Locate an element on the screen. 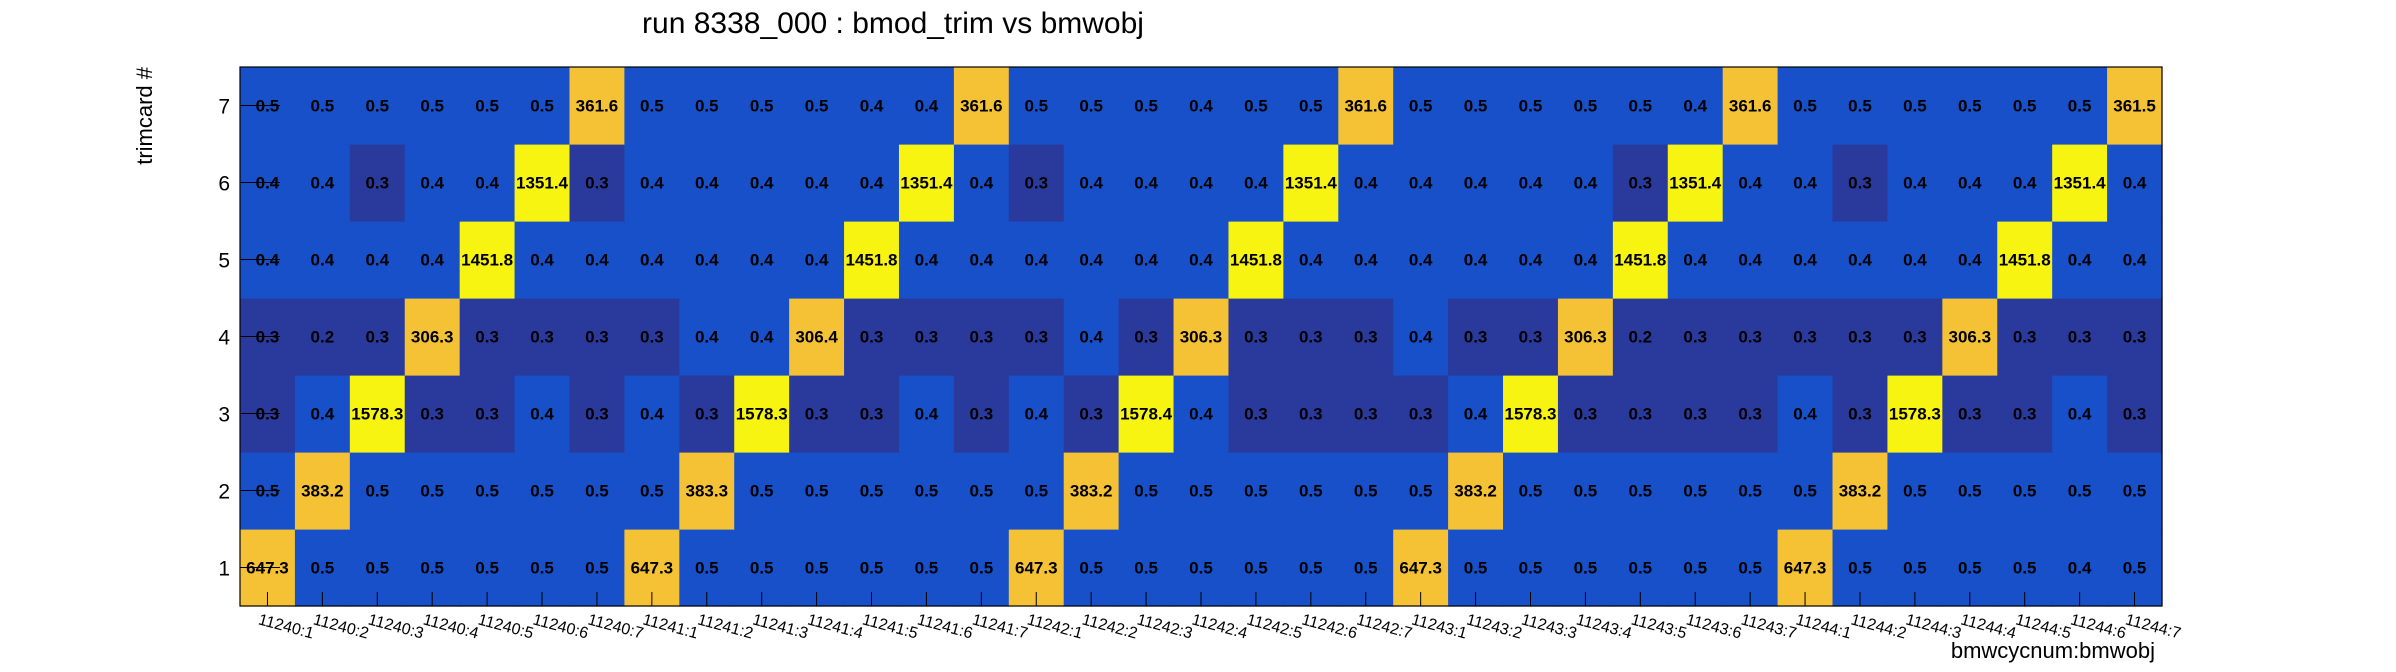  y-tick-label: 3 is located at coordinates (224, 415).